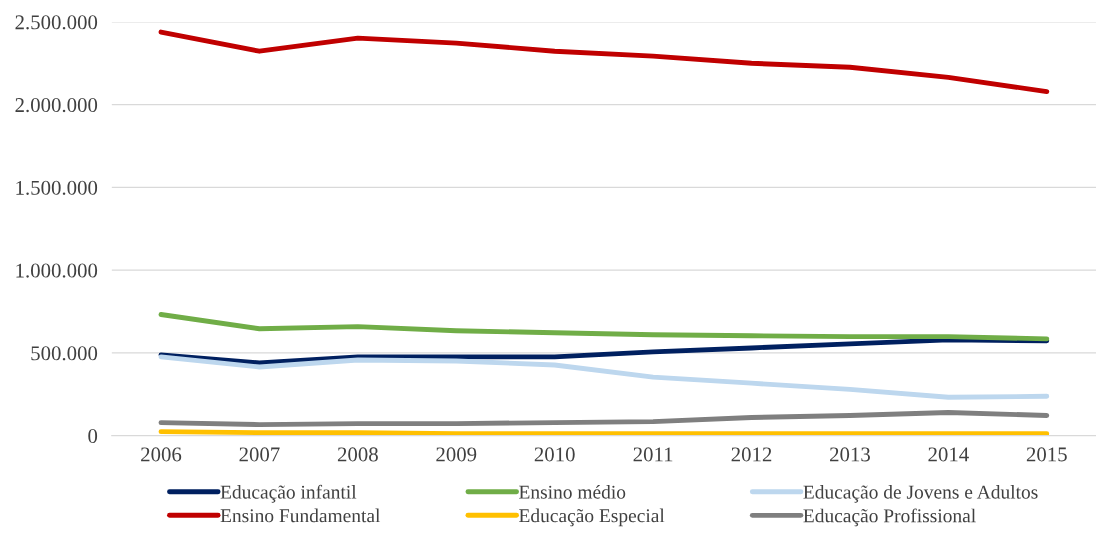  What do you see at coordinates (56, 22) in the screenshot?
I see `y-tick-label: 2.500.000` at bounding box center [56, 22].